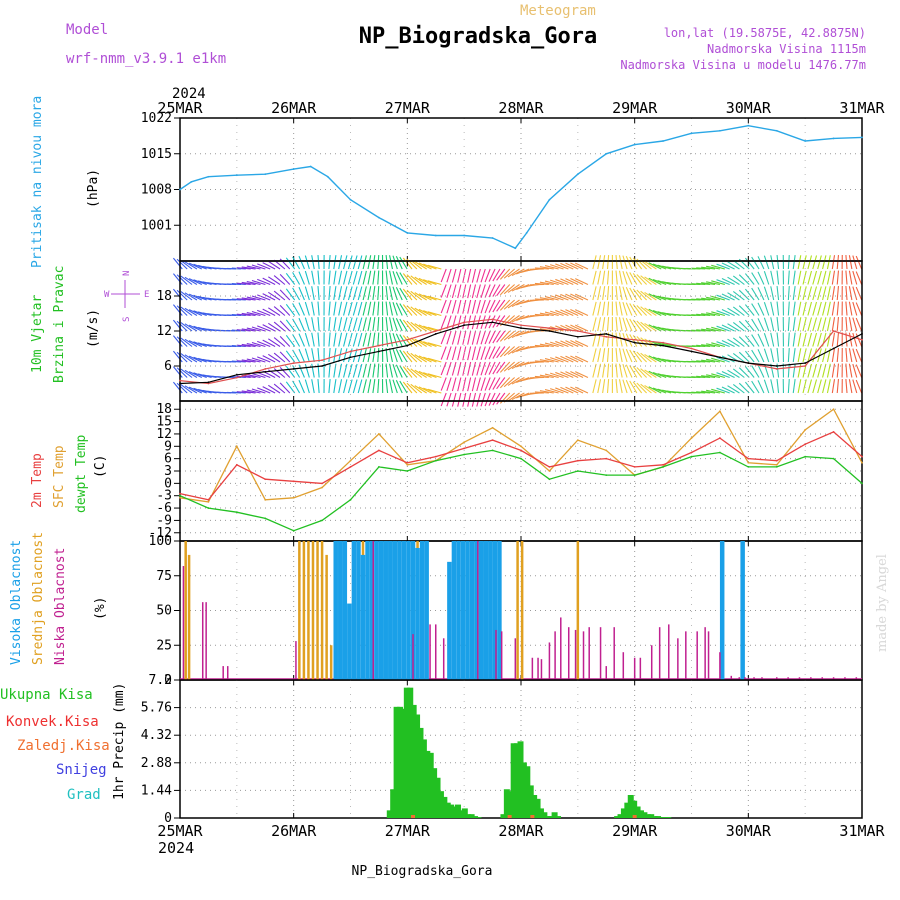 The height and width of the screenshot is (900, 900). Describe the element at coordinates (81, 770) in the screenshot. I see `precip-legend-3: Snijeg` at that location.